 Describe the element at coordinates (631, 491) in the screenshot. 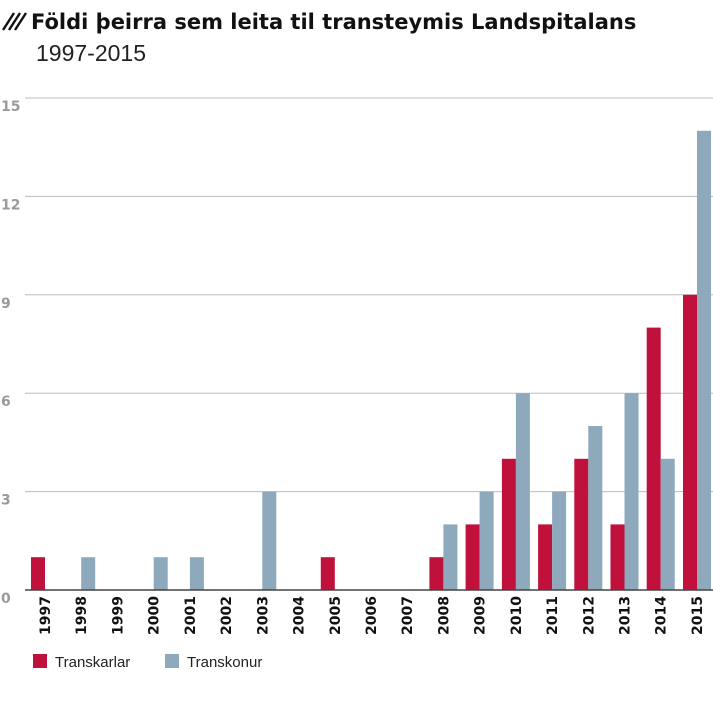

I see `bar-transkonur-2013` at that location.